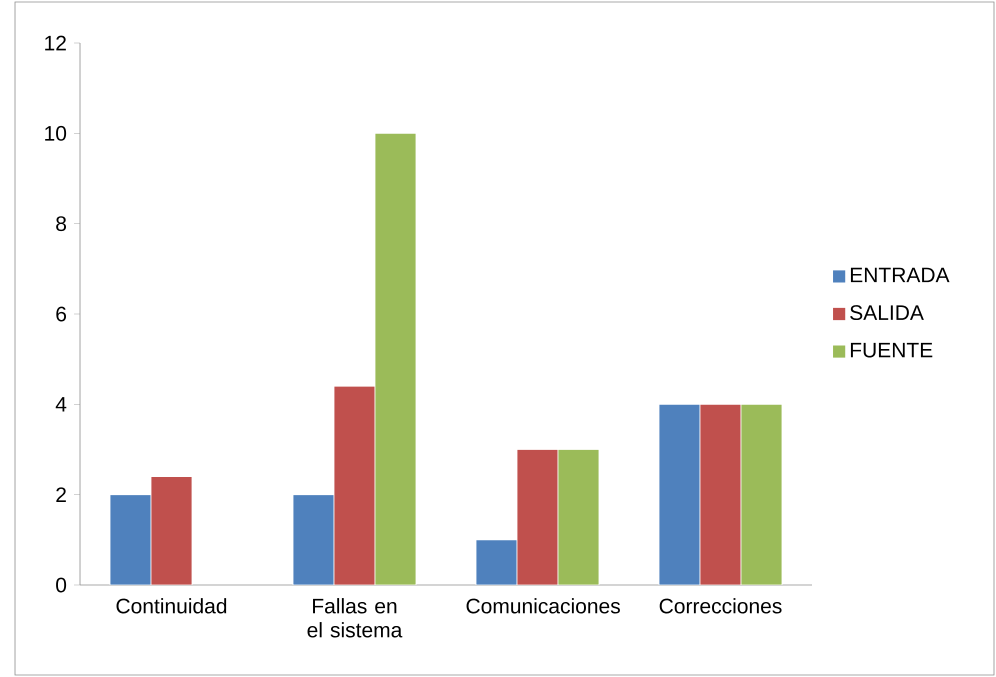 Image resolution: width=996 pixels, height=677 pixels. I want to click on y-tick-label: 12, so click(55, 43).